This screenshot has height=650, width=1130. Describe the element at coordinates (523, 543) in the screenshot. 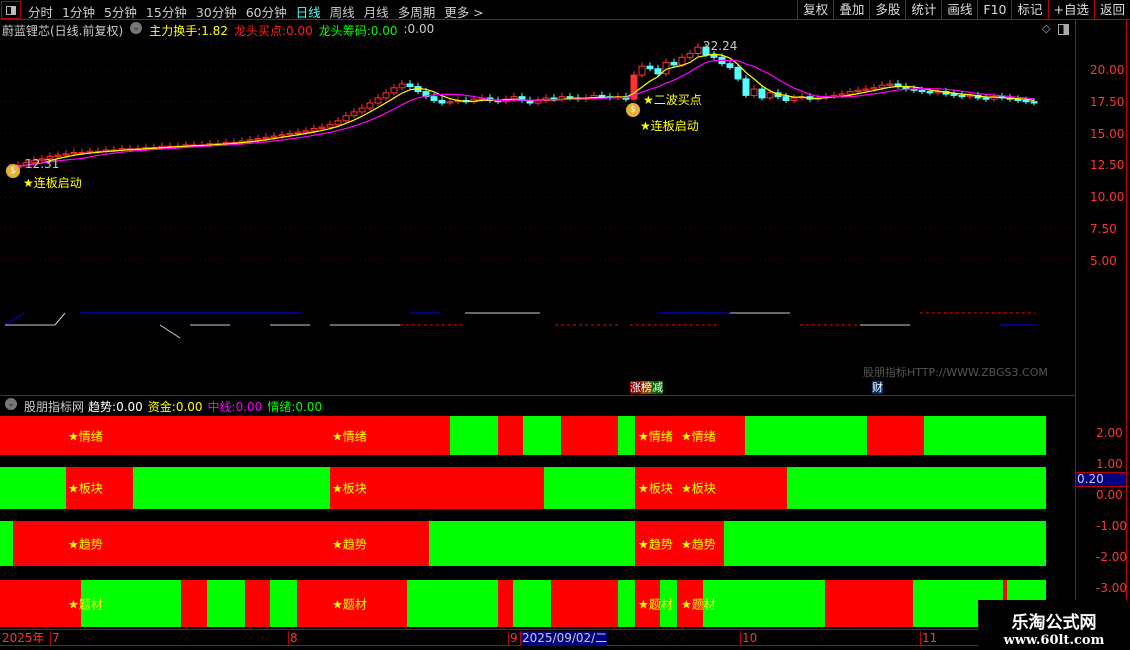

I see `indicator-bar-row: ★趋势 ★趋势 ★趋势 ★趋势` at that location.